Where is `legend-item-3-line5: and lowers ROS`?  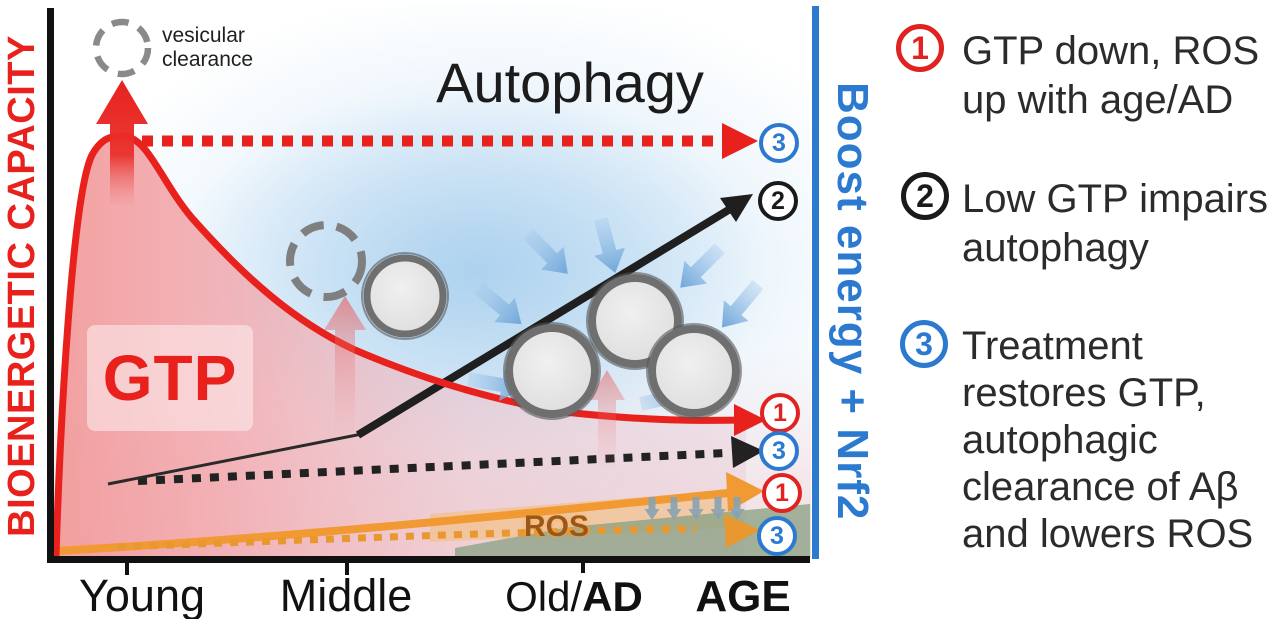 legend-item-3-line5: and lowers ROS is located at coordinates (1108, 534).